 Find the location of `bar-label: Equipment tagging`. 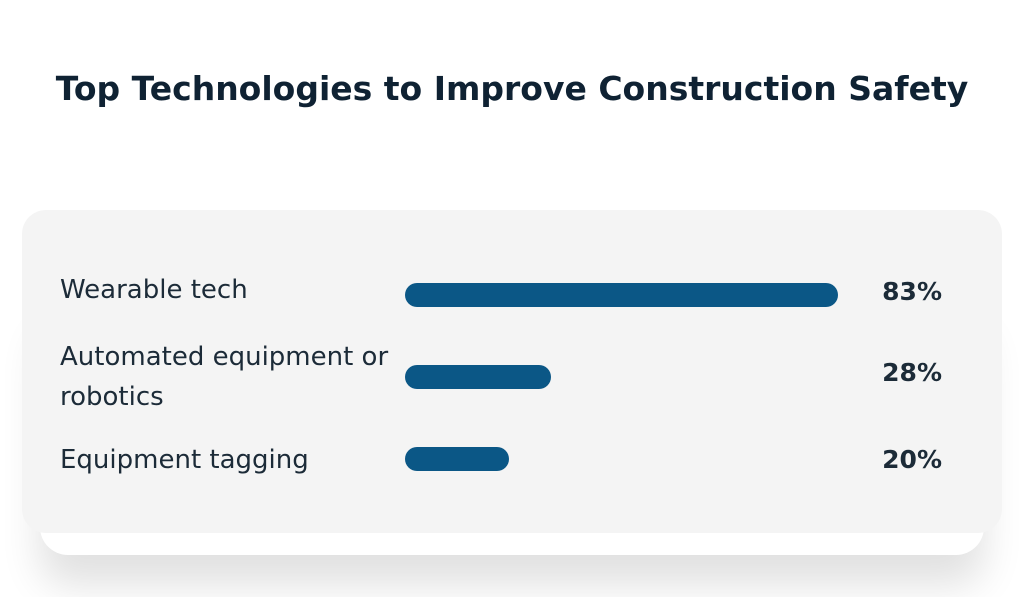

bar-label: Equipment tagging is located at coordinates (184, 460).